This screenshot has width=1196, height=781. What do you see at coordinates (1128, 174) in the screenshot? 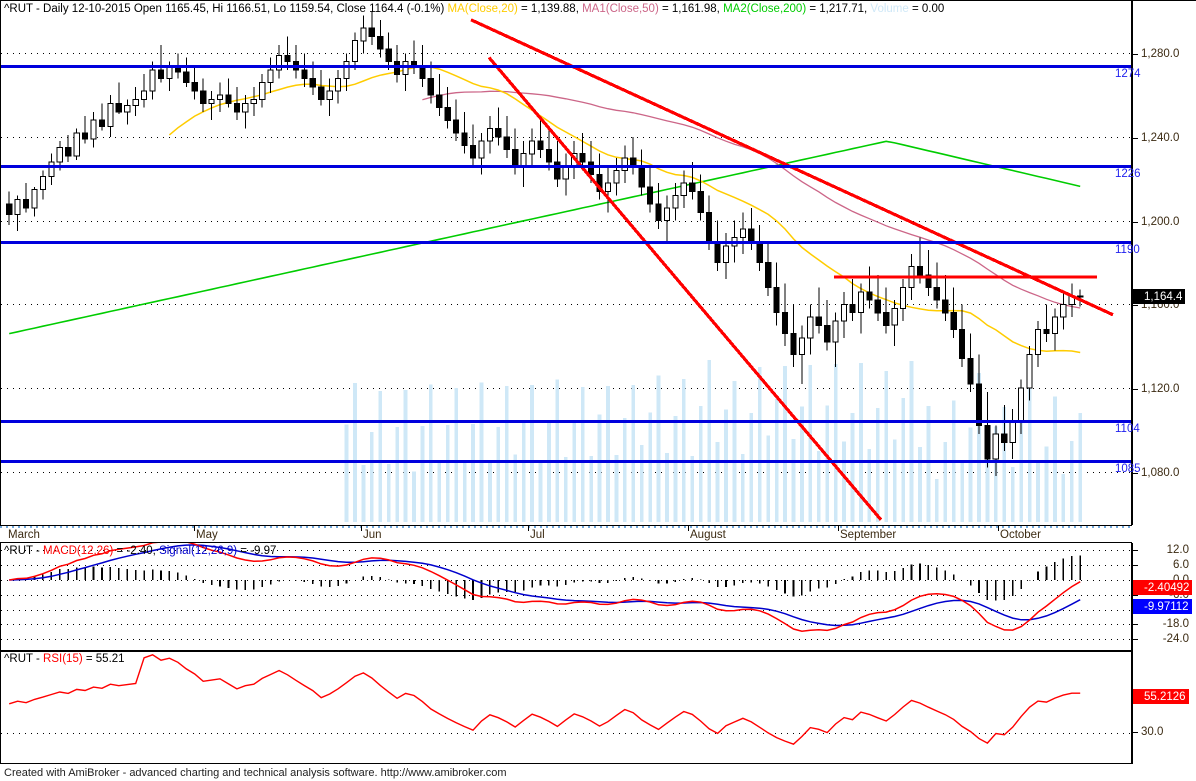
I see `price-level-label: 1226` at bounding box center [1128, 174].